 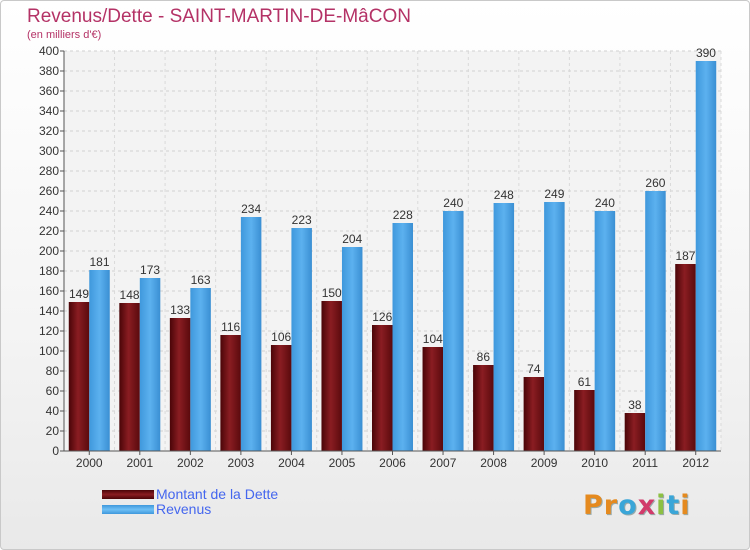 What do you see at coordinates (180, 384) in the screenshot?
I see `bar-dette-2002` at bounding box center [180, 384].